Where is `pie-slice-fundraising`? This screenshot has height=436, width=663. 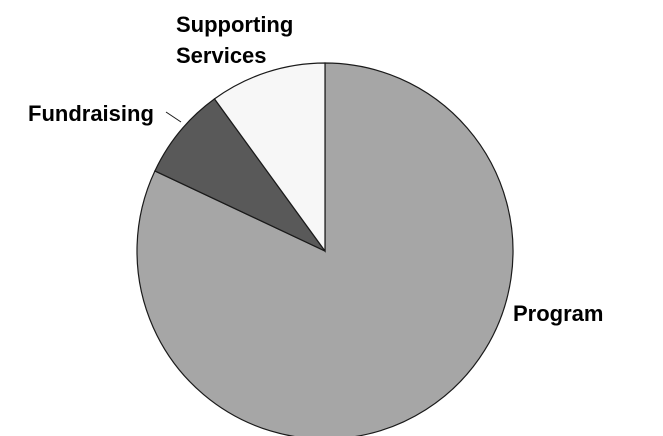 pie-slice-fundraising is located at coordinates (240, 175).